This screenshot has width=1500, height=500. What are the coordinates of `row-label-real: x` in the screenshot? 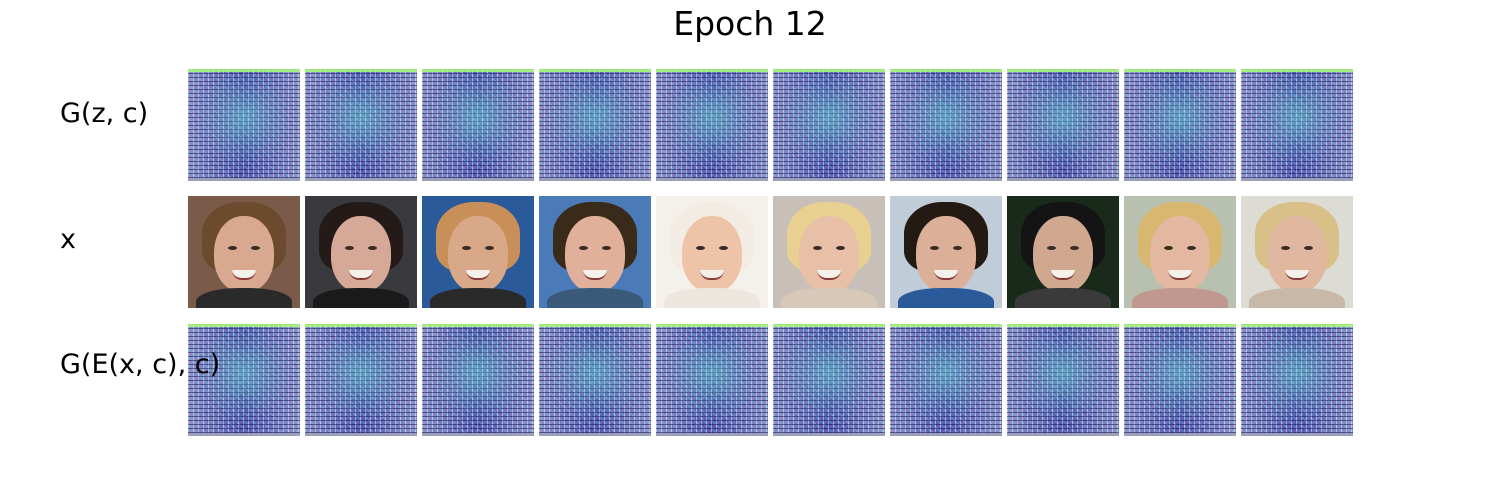 It's located at (68, 239).